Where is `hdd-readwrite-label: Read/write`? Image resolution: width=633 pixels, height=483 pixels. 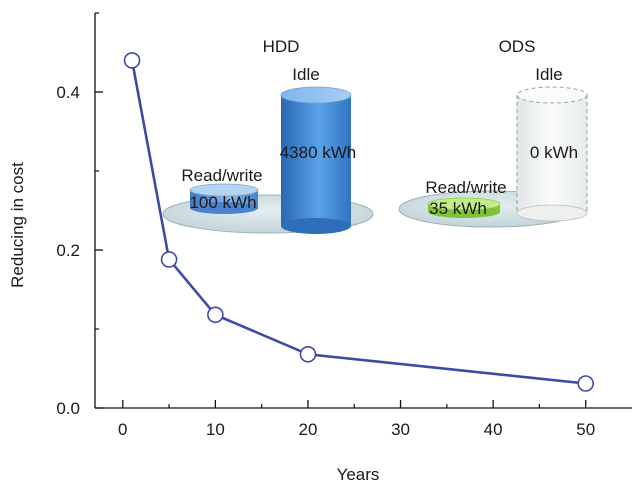 hdd-readwrite-label: Read/write is located at coordinates (221, 175).